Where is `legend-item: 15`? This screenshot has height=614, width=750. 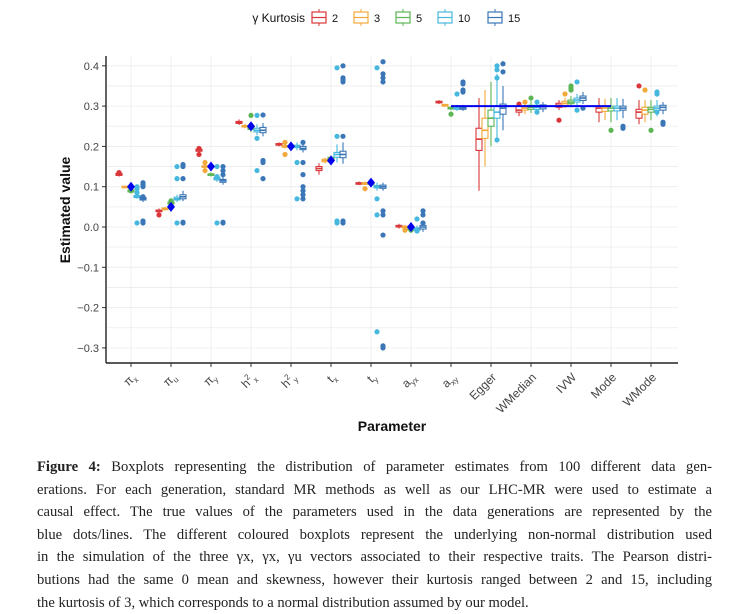
legend-item: 15 is located at coordinates (503, 17).